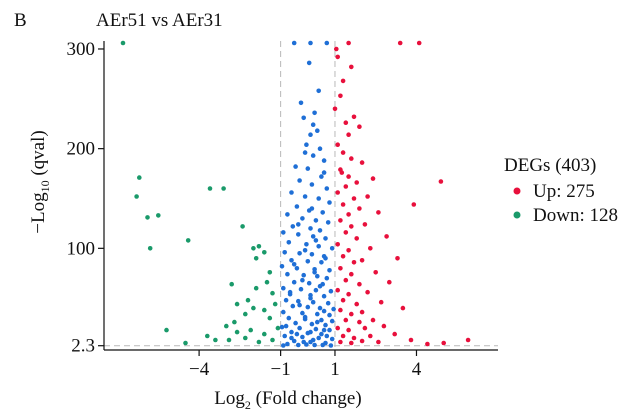 This screenshot has width=643, height=412. Describe the element at coordinates (159, 20) in the screenshot. I see `chart-title: AEr51 vs AEr31` at that location.